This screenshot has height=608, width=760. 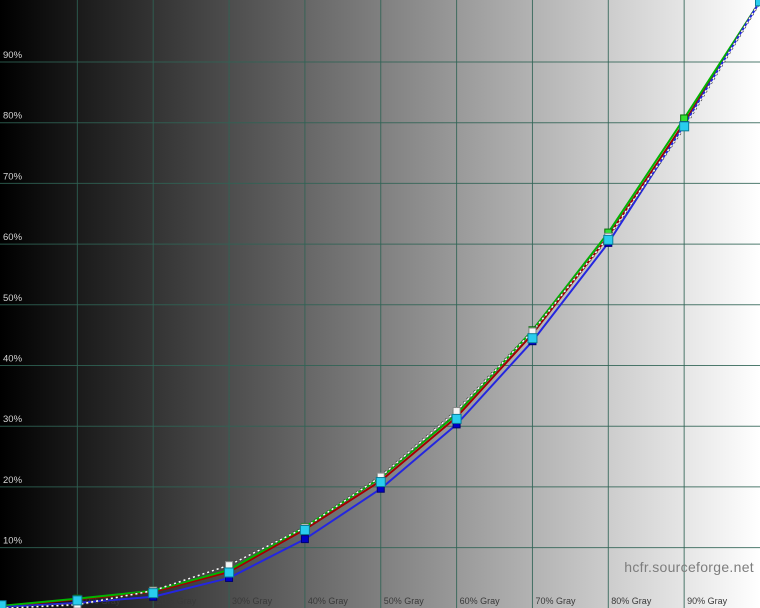 I want to click on watermark: hcfr.sourceforge.net, so click(x=689, y=567).